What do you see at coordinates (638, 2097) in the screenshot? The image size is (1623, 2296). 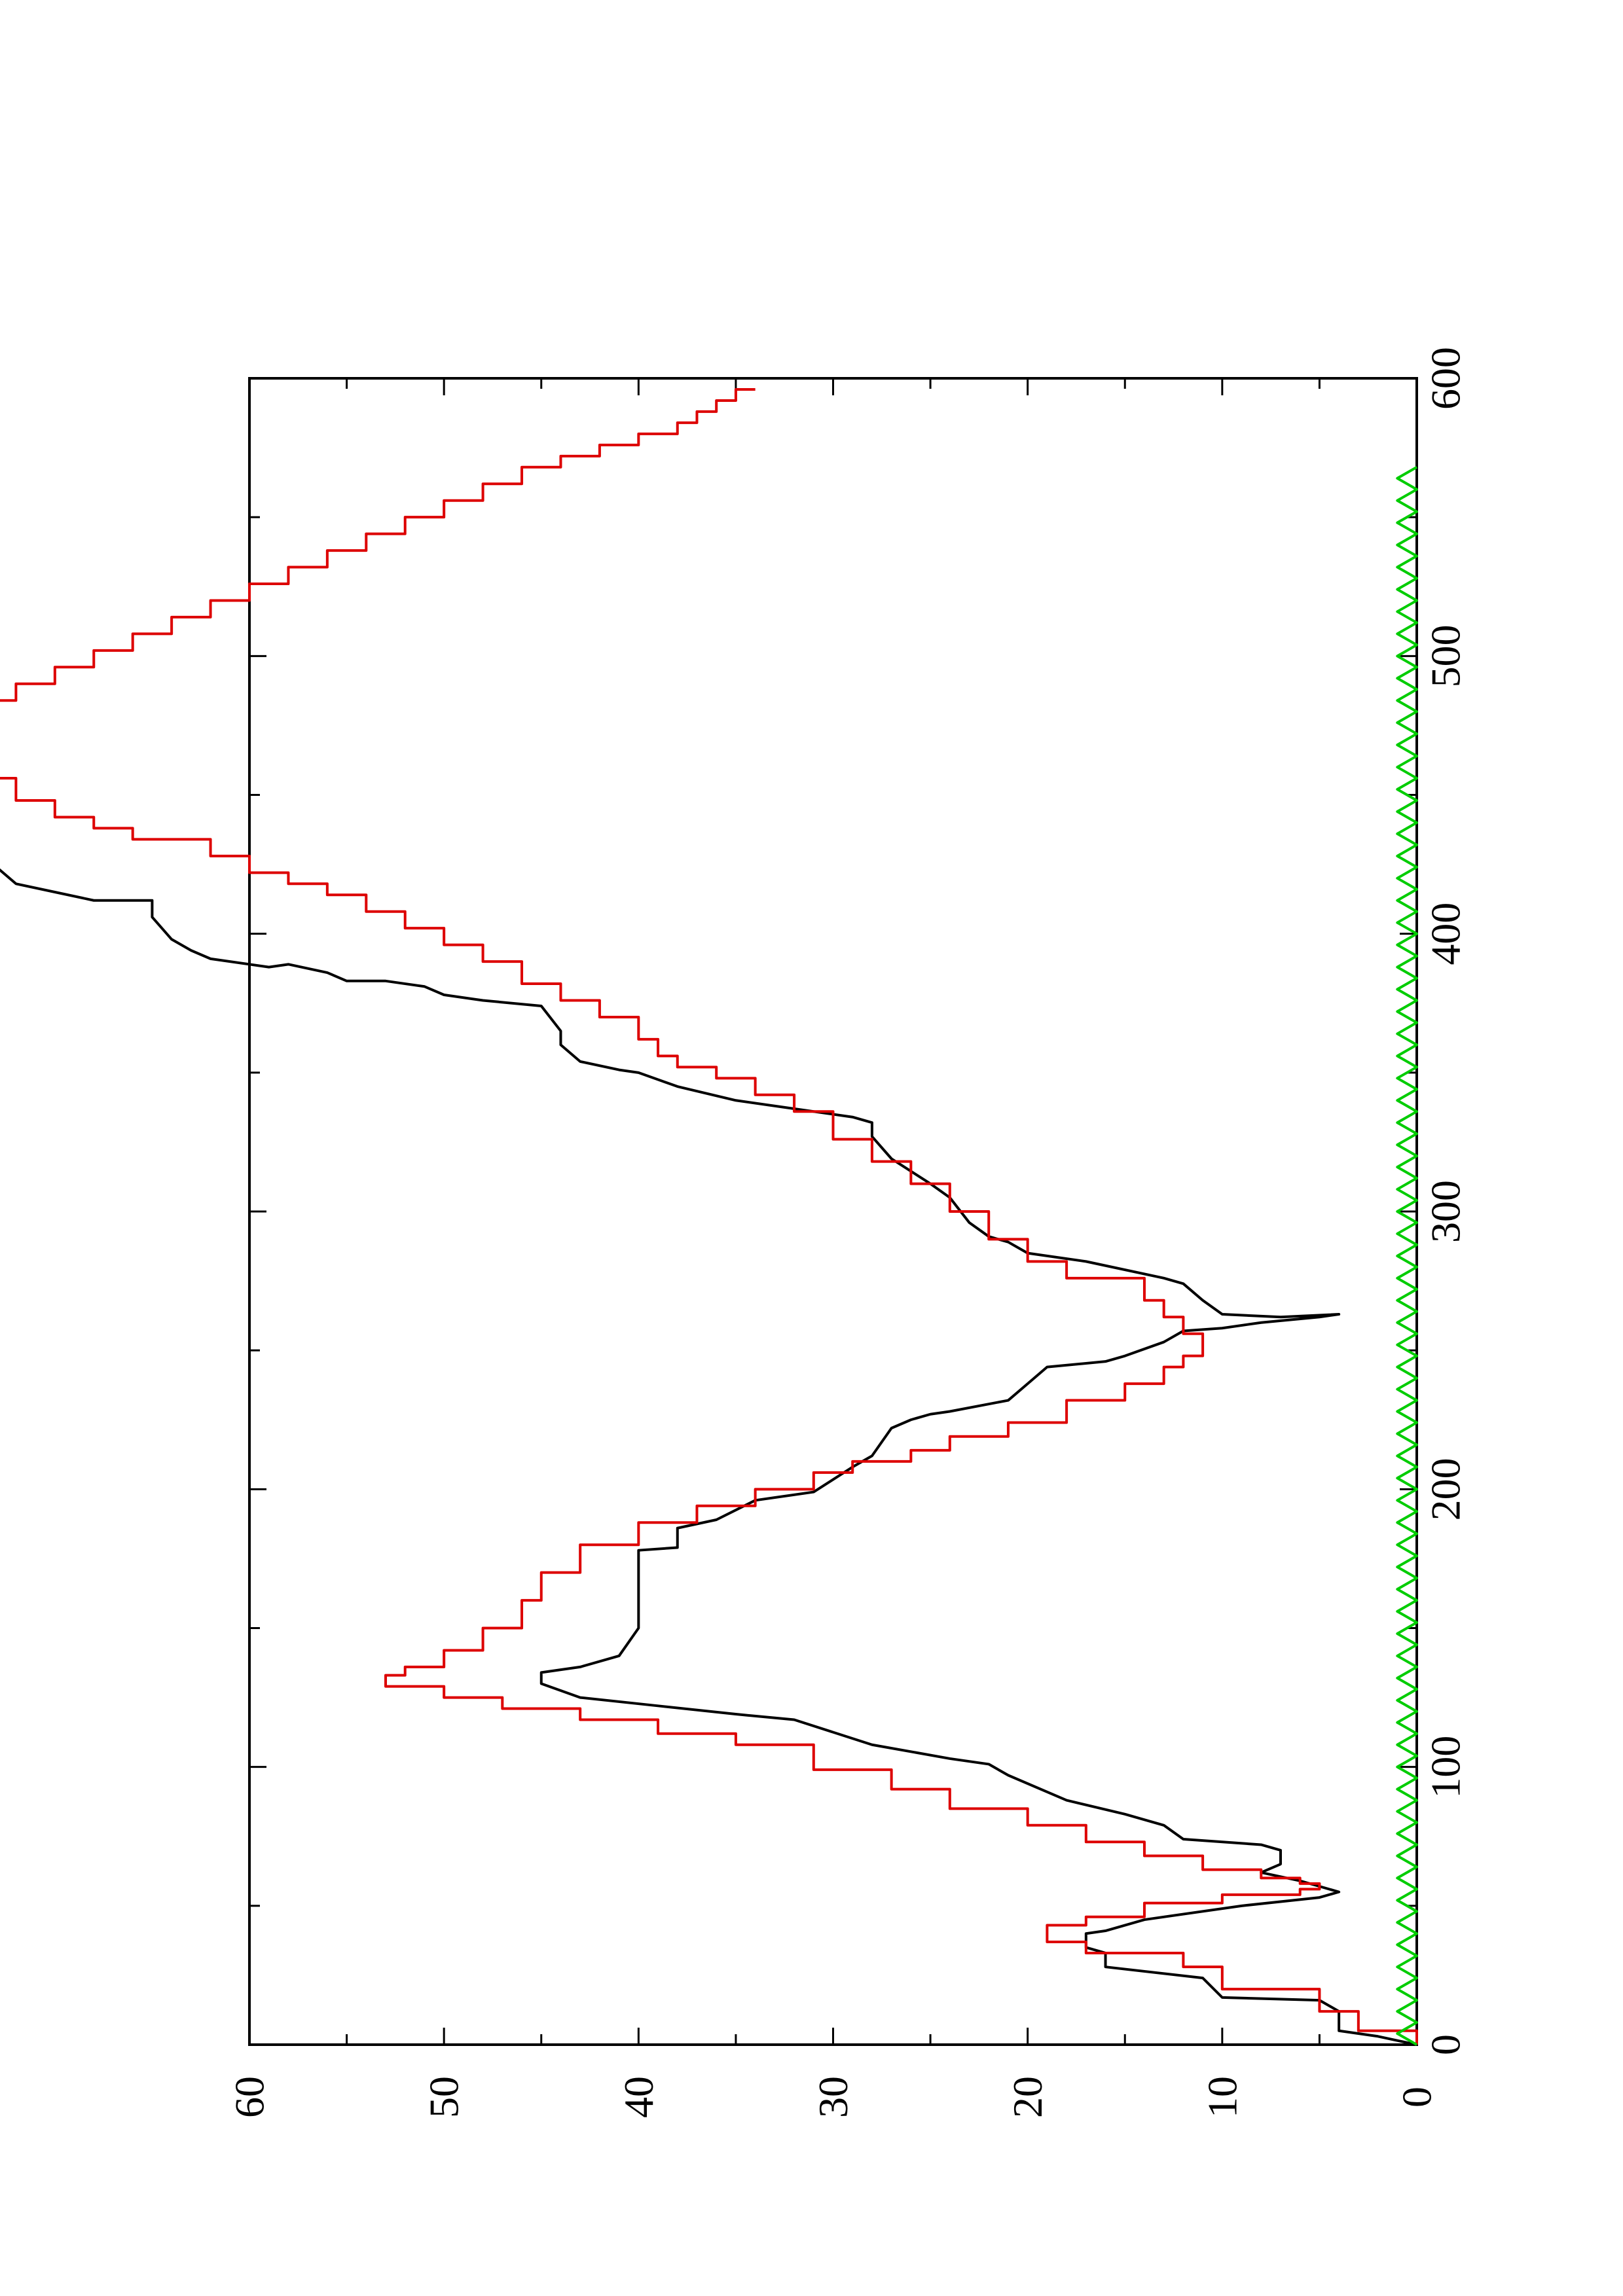 I see `y-tick-label: 40` at bounding box center [638, 2097].